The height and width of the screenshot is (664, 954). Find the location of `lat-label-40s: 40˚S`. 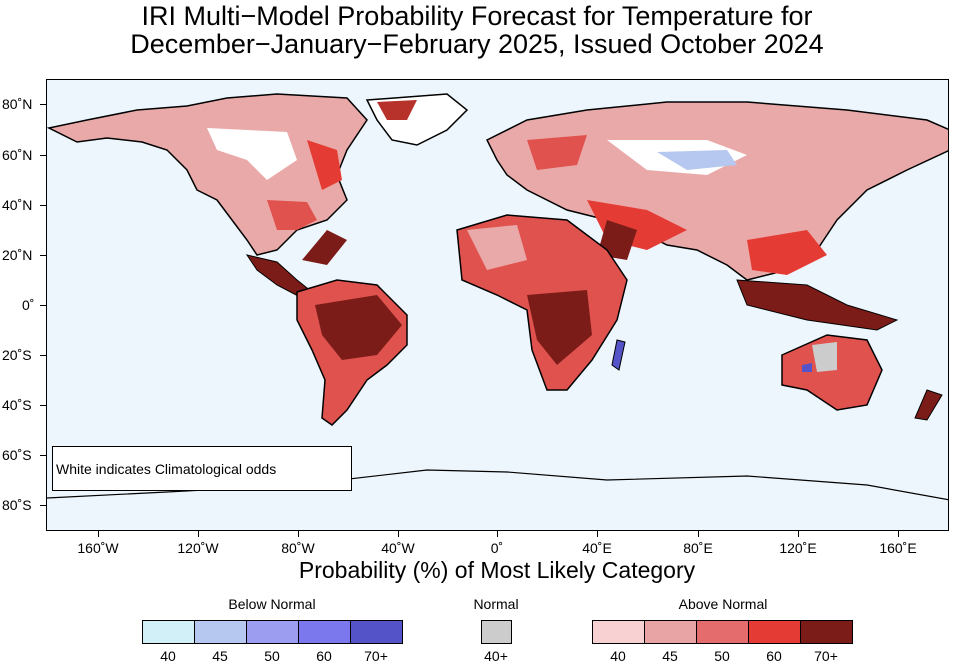

lat-label-40s: 40˚S is located at coordinates (17, 405).